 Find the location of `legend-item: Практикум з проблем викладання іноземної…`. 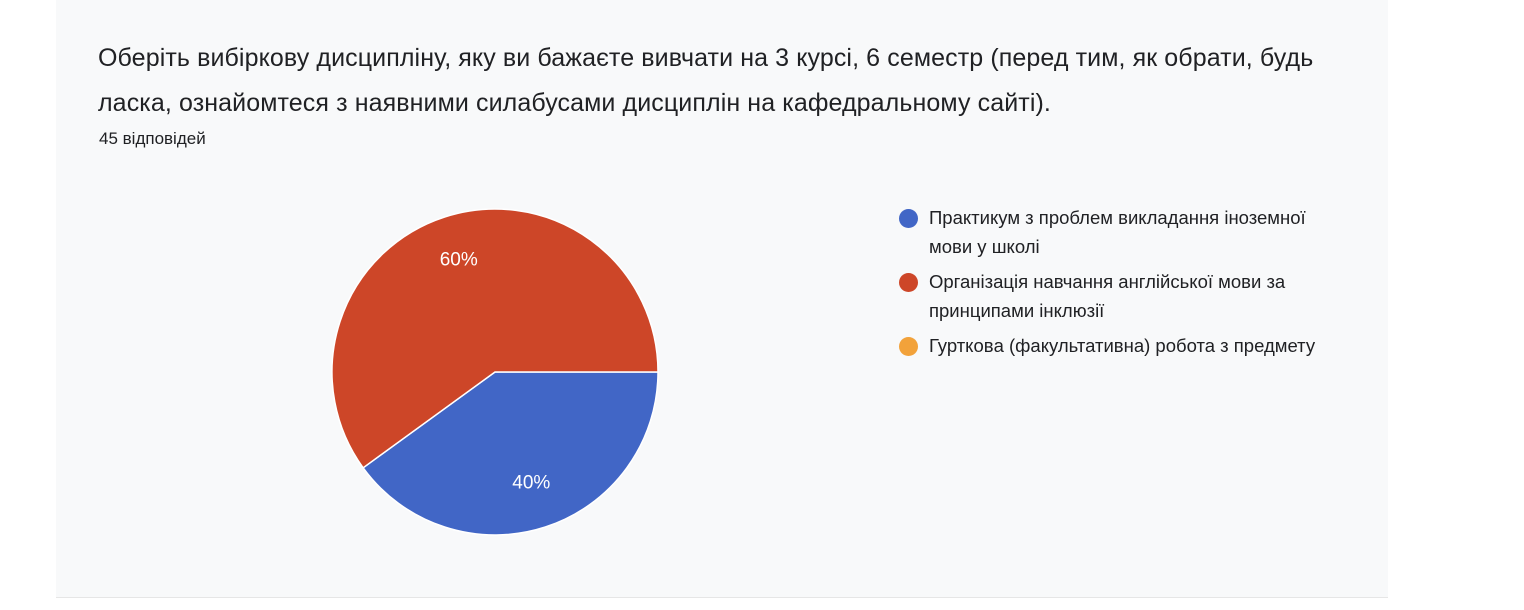

legend-item: Практикум з проблем викладання іноземної… is located at coordinates (1119, 232).